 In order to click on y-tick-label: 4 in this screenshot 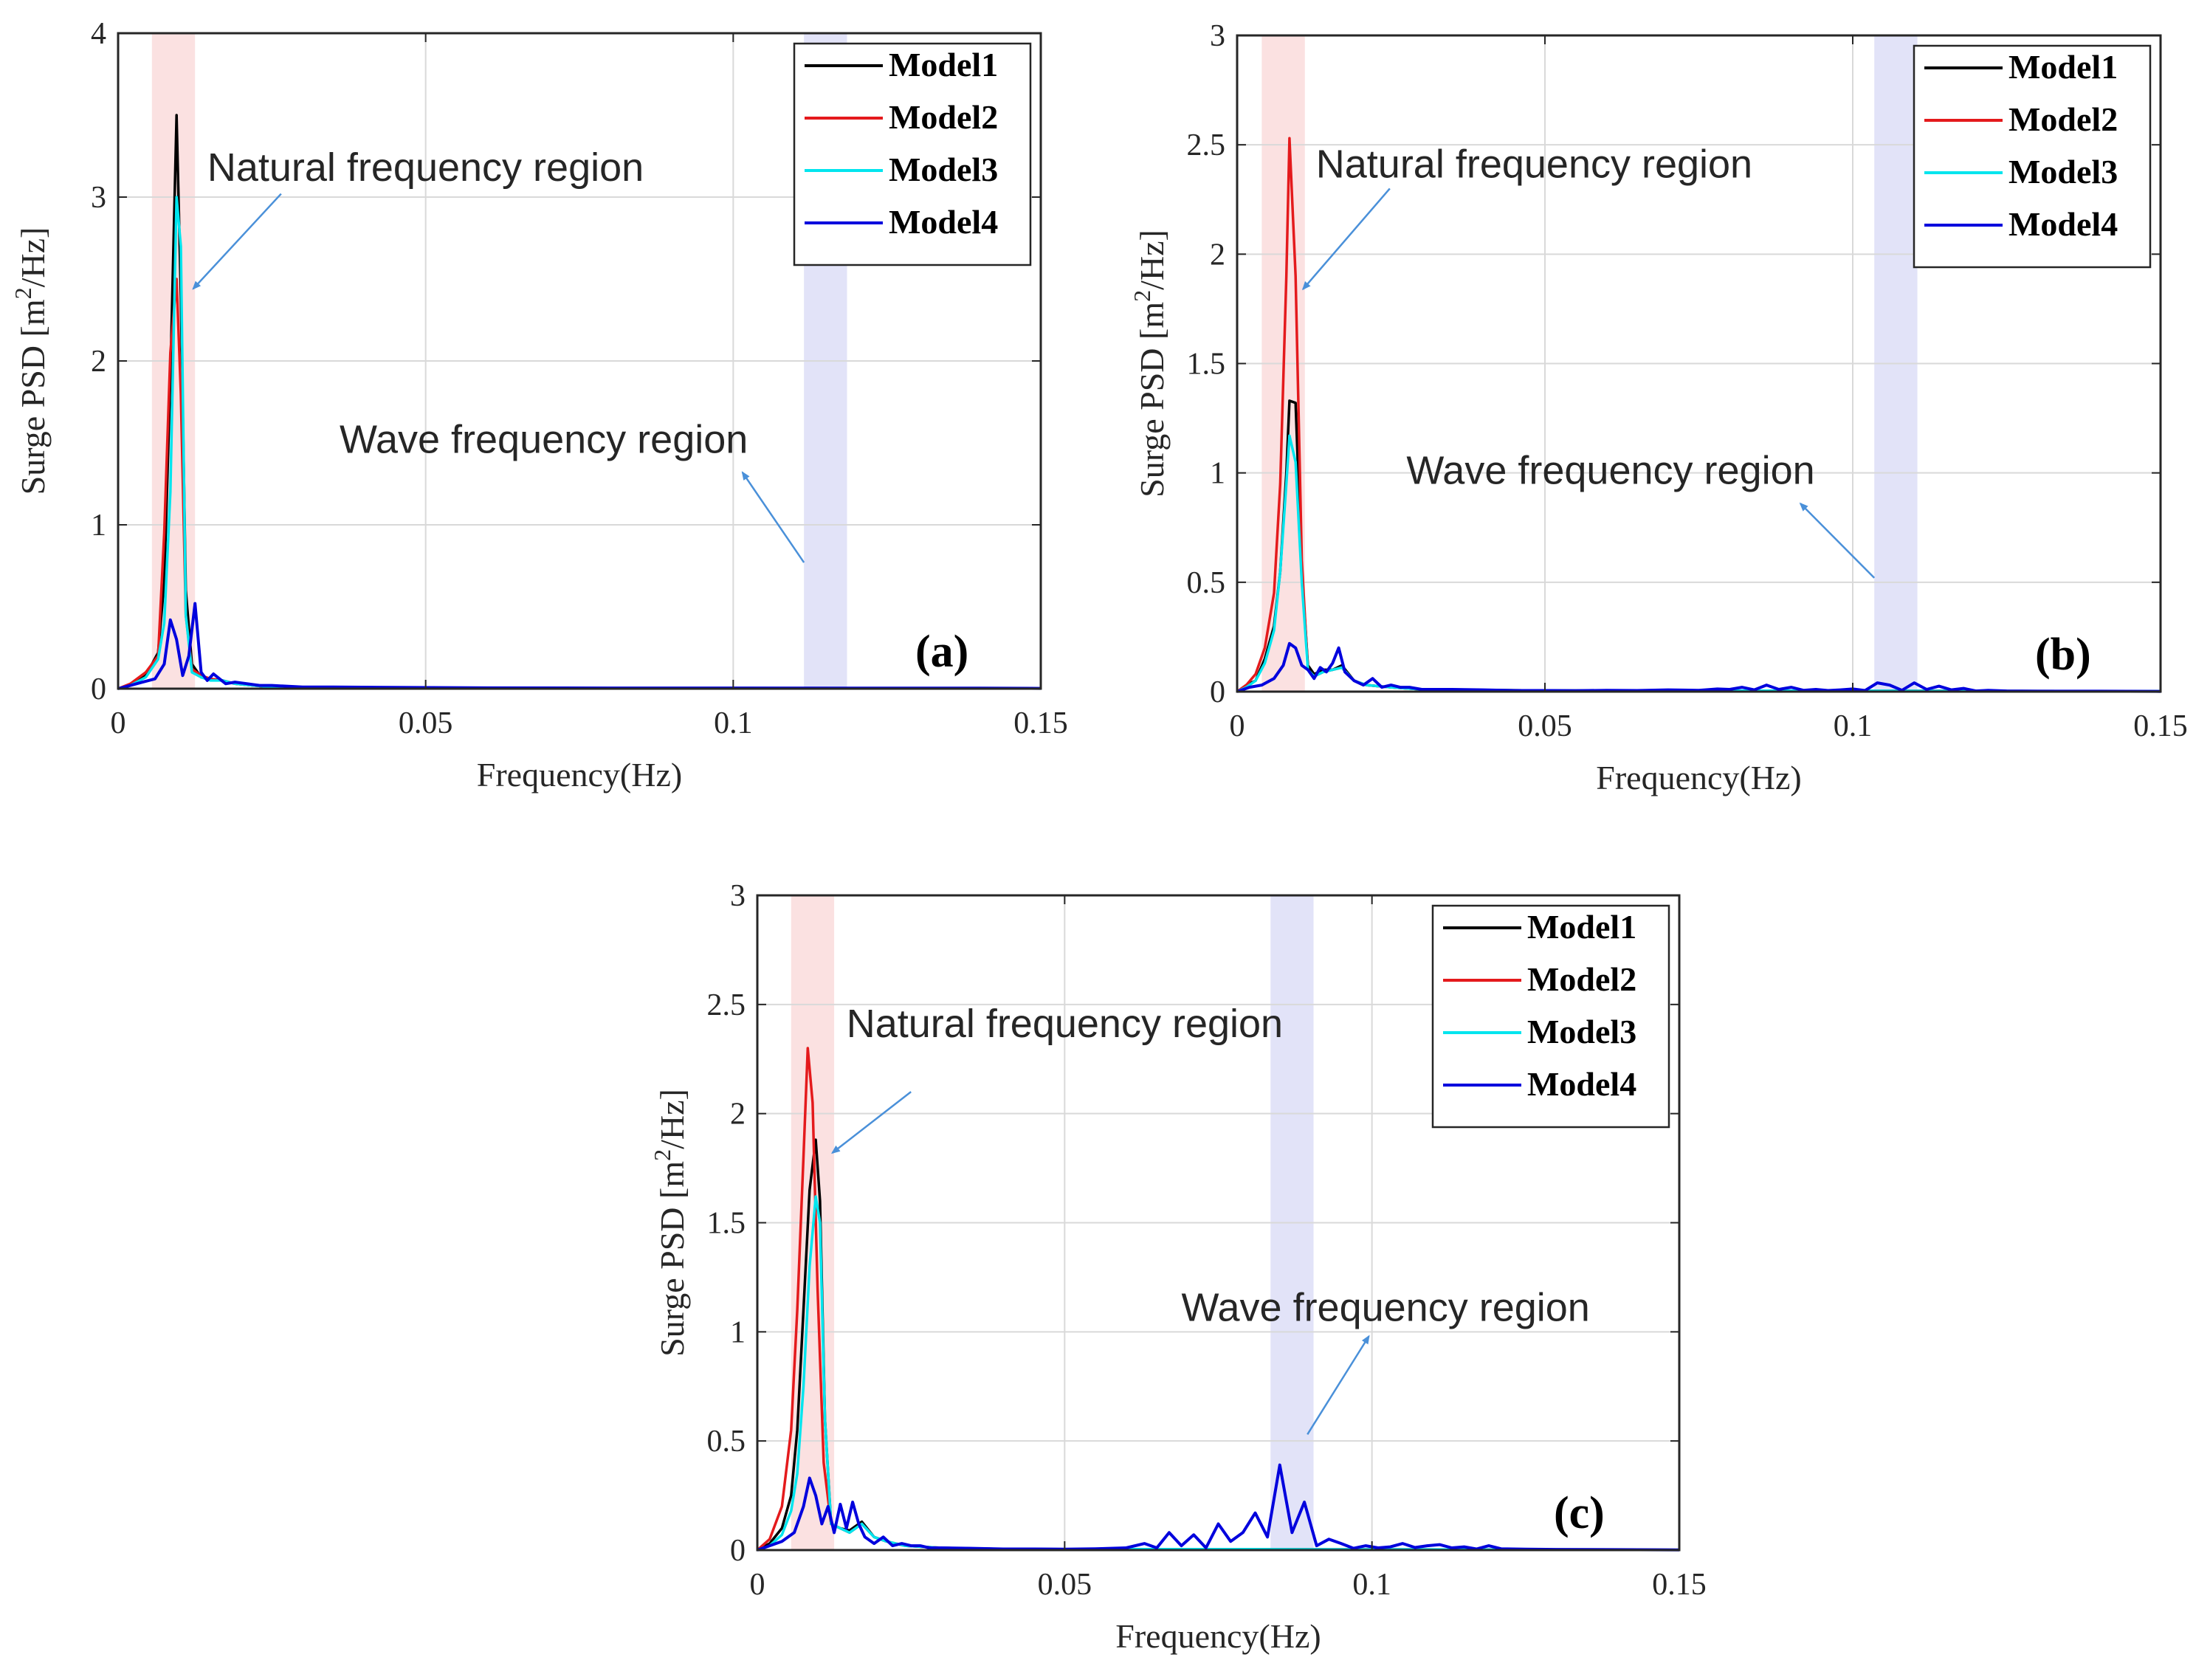, I will do `click(98, 34)`.